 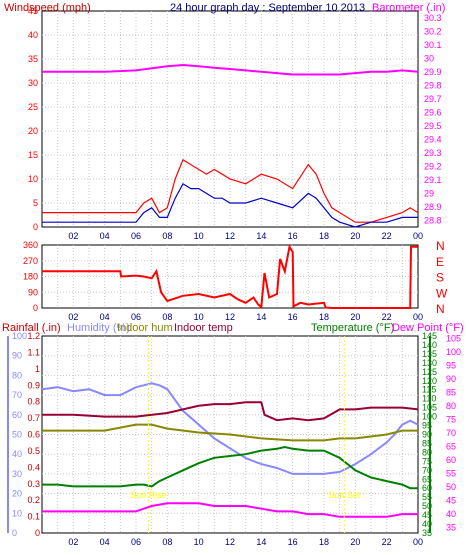 I want to click on panel1-x-ticks: 02 04 06 08 10 12 14 16 18 20 22 00, so click(x=245, y=236).